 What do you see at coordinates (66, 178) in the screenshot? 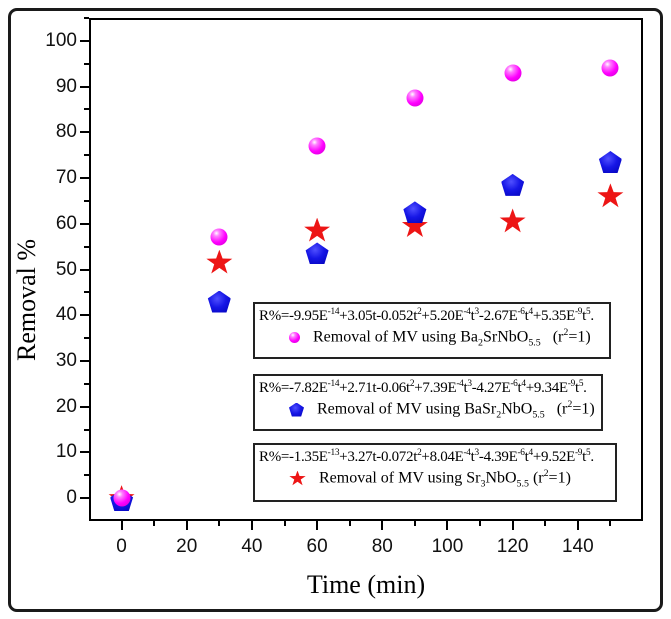
I see `y-tick-label: 70` at bounding box center [66, 178].